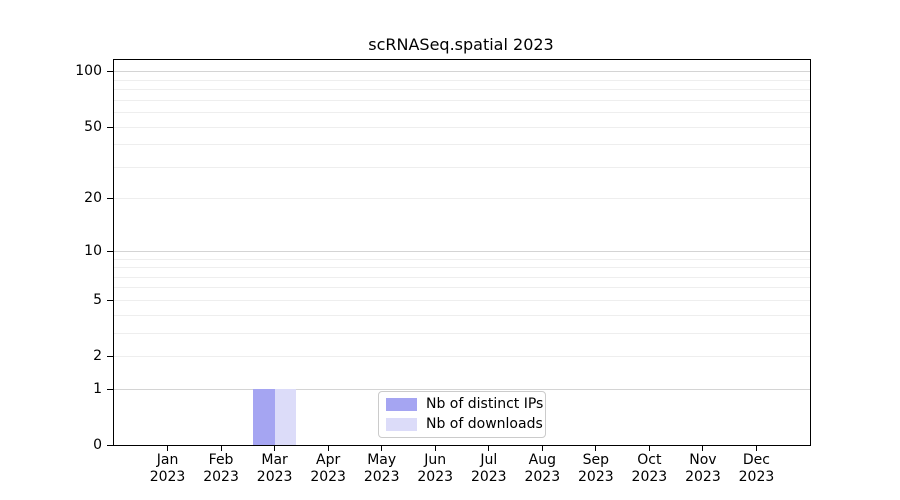 The image size is (900, 500). Describe the element at coordinates (274, 468) in the screenshot. I see `x-tick-label: Mar 2023` at that location.